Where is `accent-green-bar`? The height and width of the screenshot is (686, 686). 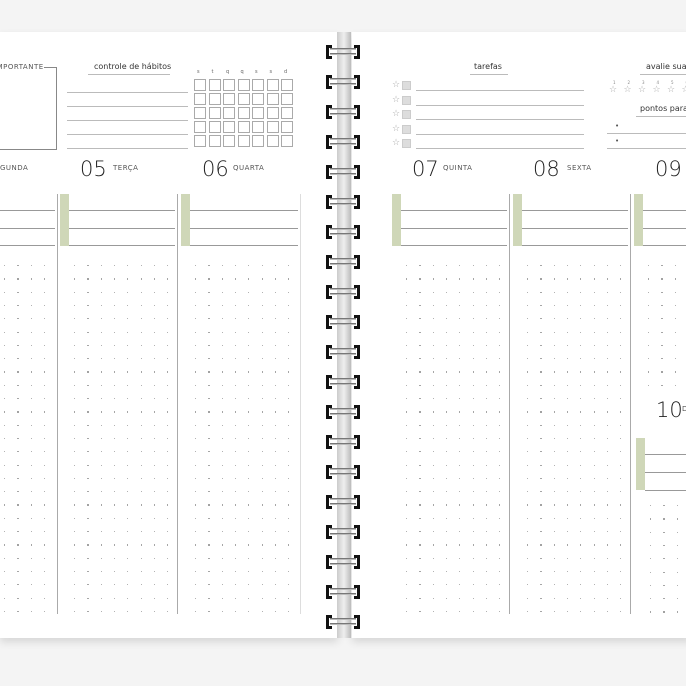
accent-green-bar is located at coordinates (396, 220).